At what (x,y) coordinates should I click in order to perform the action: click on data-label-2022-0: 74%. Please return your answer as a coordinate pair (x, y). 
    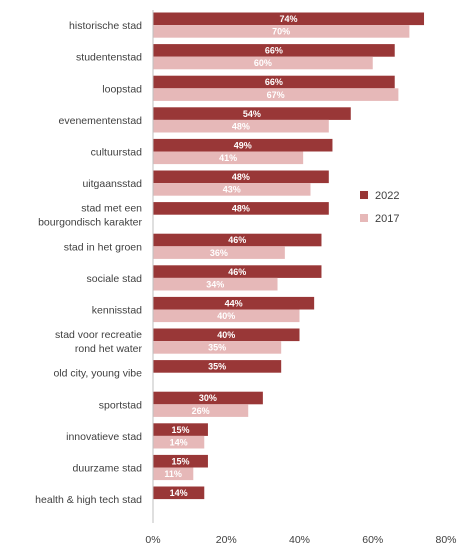
    Looking at the image, I should click on (289, 19).